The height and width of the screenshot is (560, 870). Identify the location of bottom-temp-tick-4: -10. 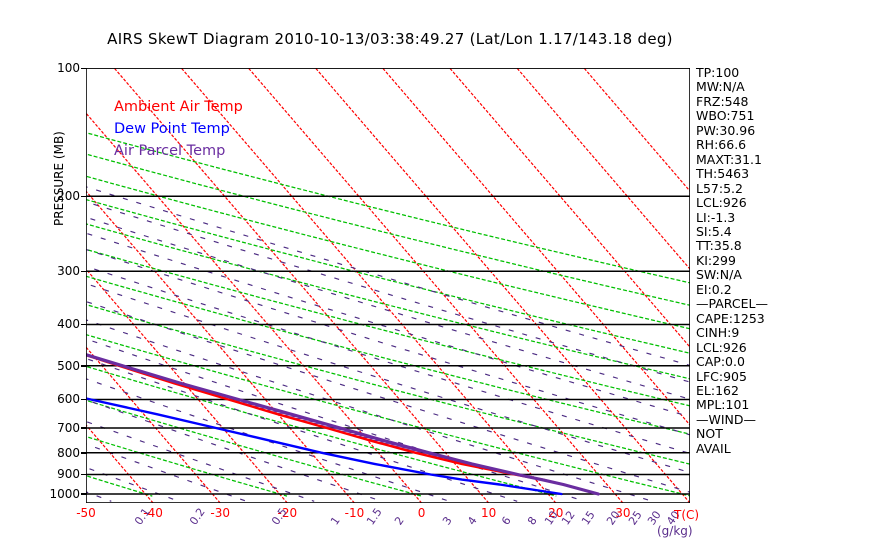
(354, 513).